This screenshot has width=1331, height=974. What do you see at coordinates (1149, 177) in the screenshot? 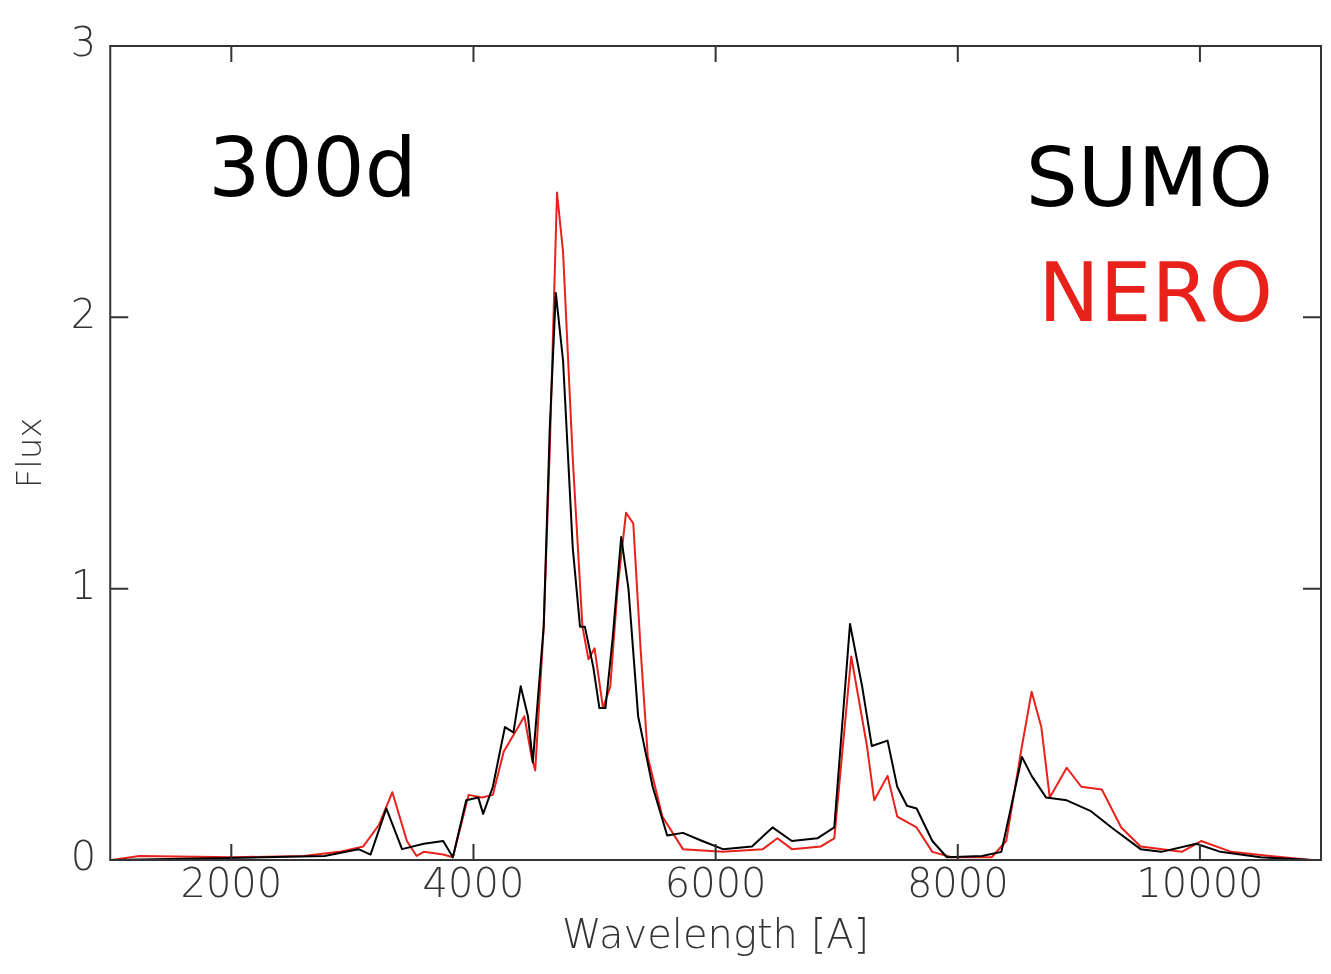
I see `text: SUMO` at bounding box center [1149, 177].